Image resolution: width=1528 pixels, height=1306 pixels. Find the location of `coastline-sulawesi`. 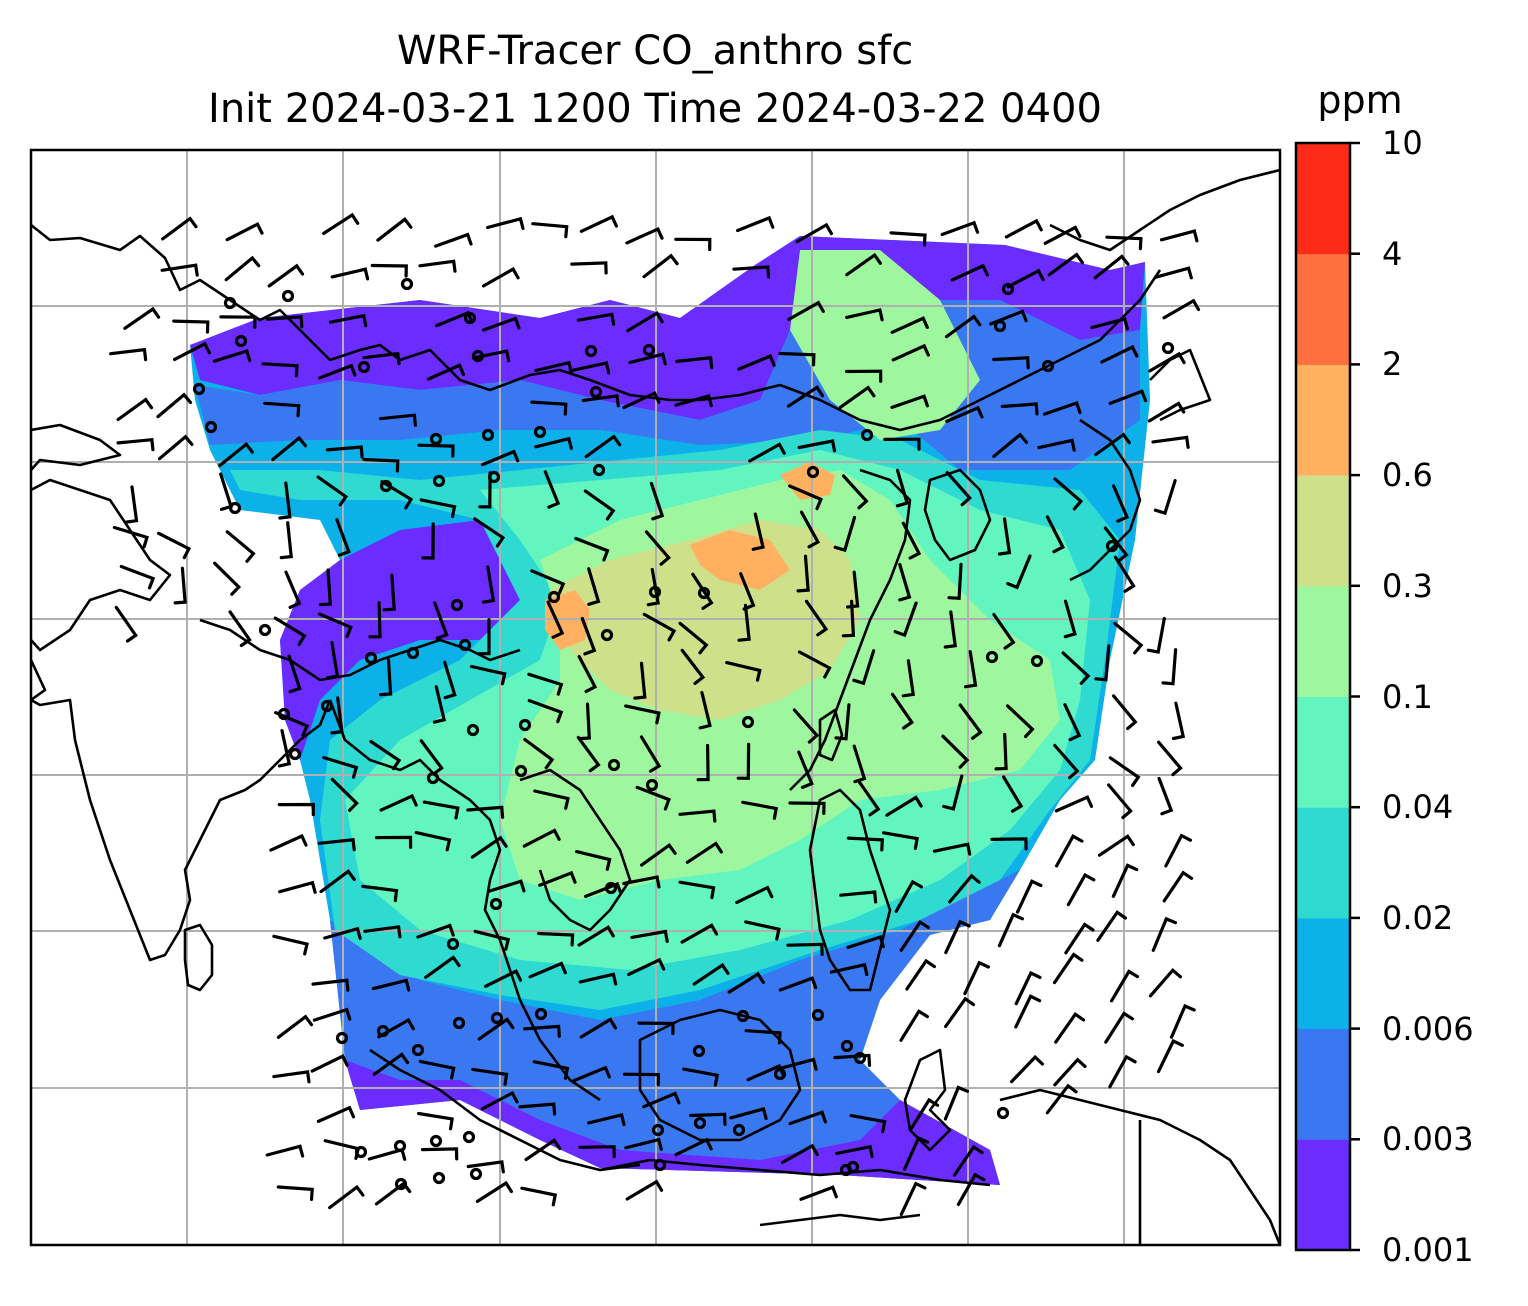

coastline-sulawesi is located at coordinates (927, 1100).